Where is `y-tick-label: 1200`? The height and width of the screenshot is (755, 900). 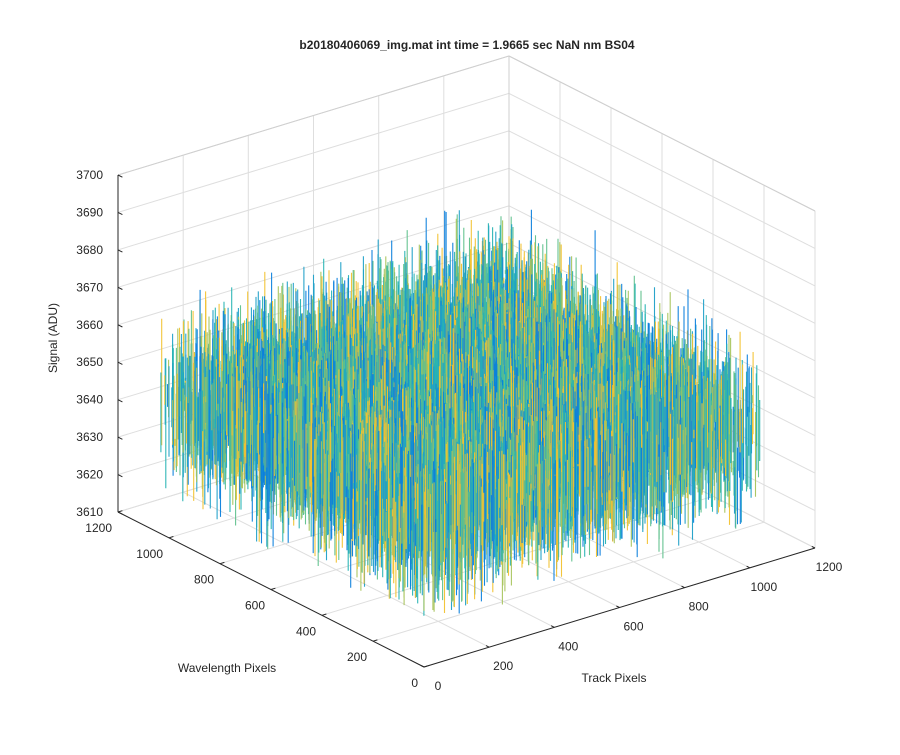
y-tick-label: 1200 is located at coordinates (98, 528).